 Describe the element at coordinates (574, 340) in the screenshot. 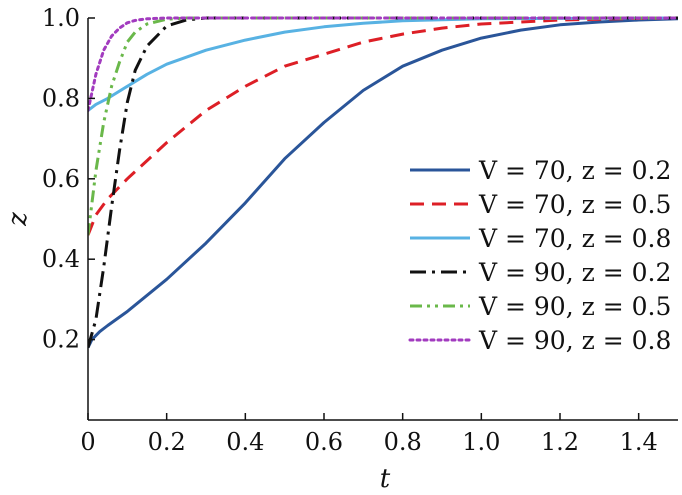

I see `legend-label-6: V = 90, z = 0.8` at that location.